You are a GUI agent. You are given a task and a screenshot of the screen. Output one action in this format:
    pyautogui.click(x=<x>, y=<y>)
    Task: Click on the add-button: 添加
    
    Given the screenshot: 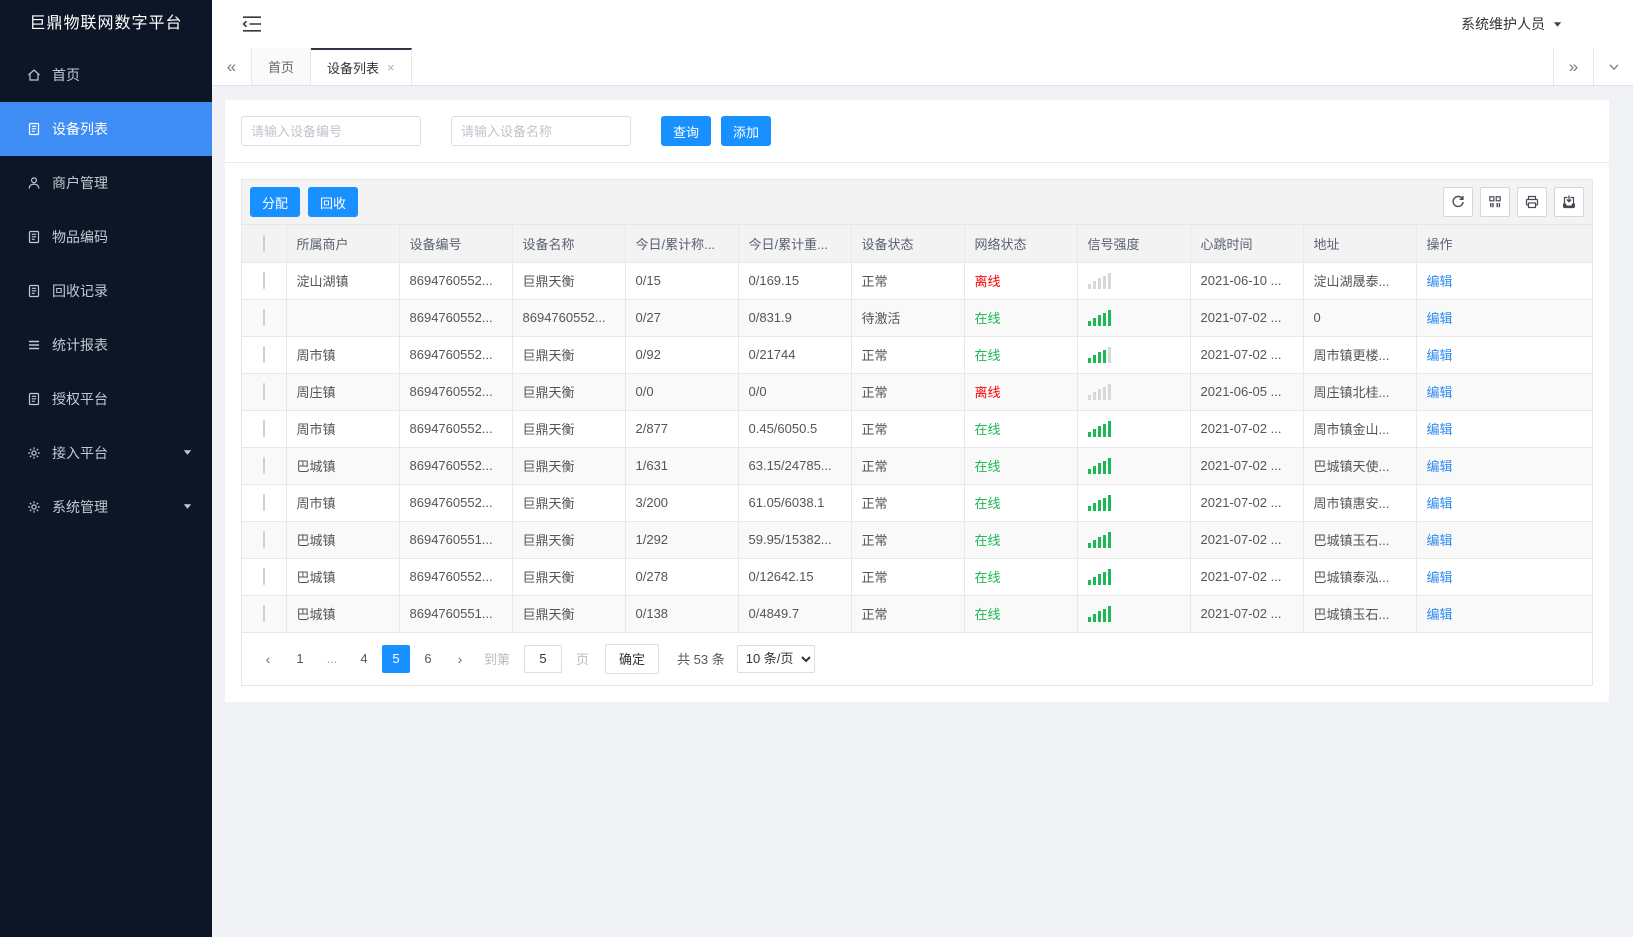 What is the action you would take?
    pyautogui.click(x=746, y=131)
    